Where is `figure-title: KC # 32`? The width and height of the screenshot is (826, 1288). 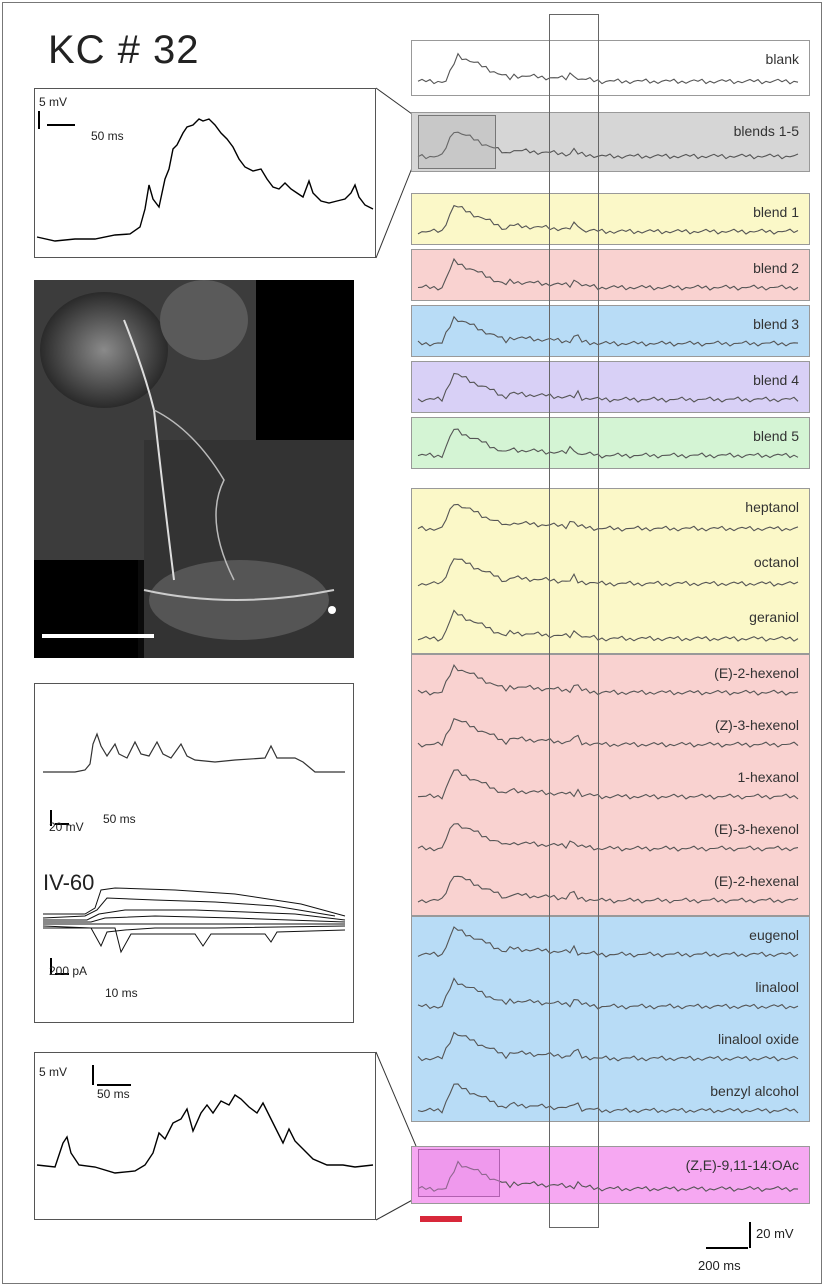 figure-title: KC # 32 is located at coordinates (124, 50).